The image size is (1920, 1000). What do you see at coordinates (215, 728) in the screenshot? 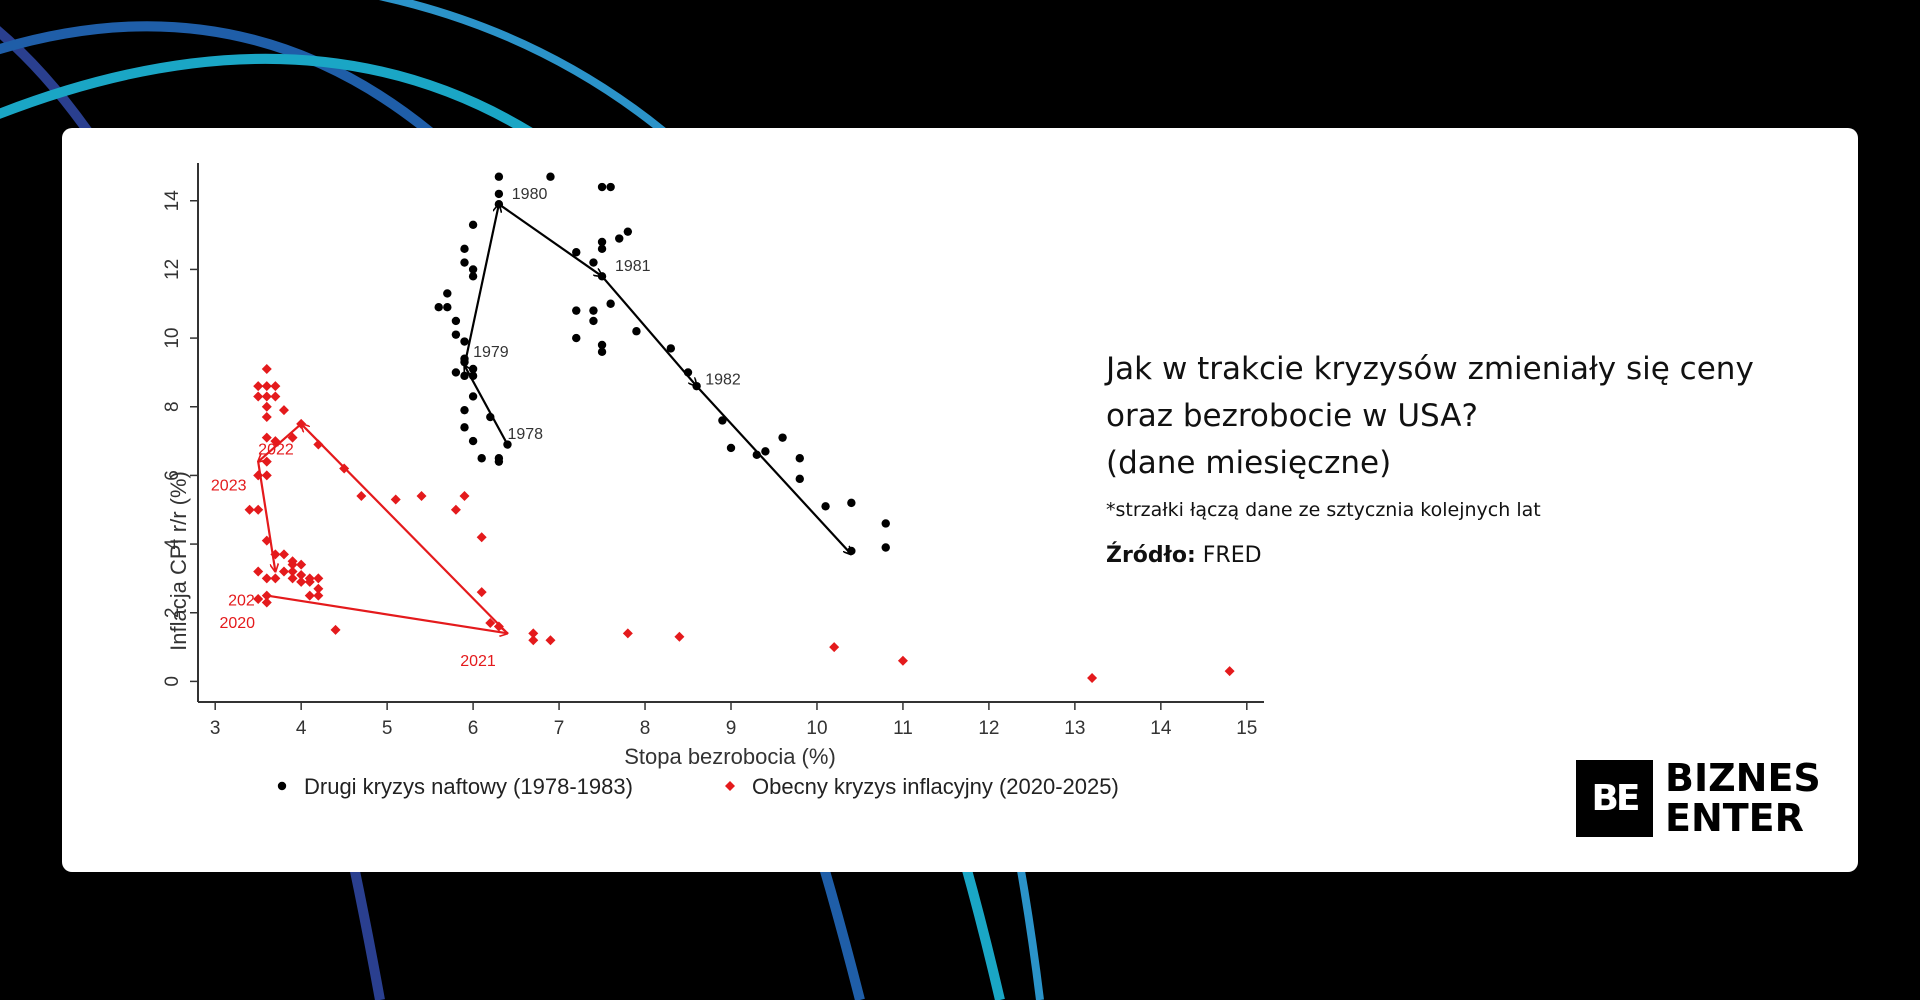
I see `x-tick-label: 3` at bounding box center [215, 728].